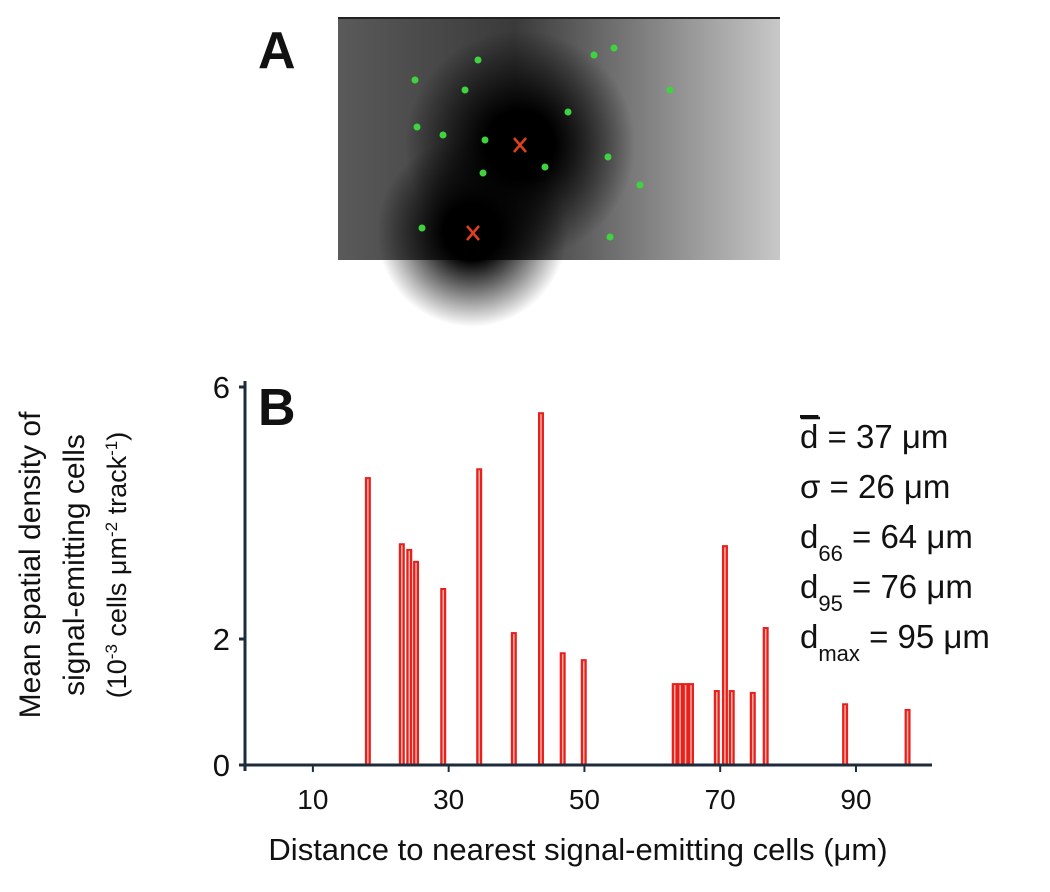 The width and height of the screenshot is (1050, 892). What do you see at coordinates (855, 799) in the screenshot?
I see `x-tick-label: 90` at bounding box center [855, 799].